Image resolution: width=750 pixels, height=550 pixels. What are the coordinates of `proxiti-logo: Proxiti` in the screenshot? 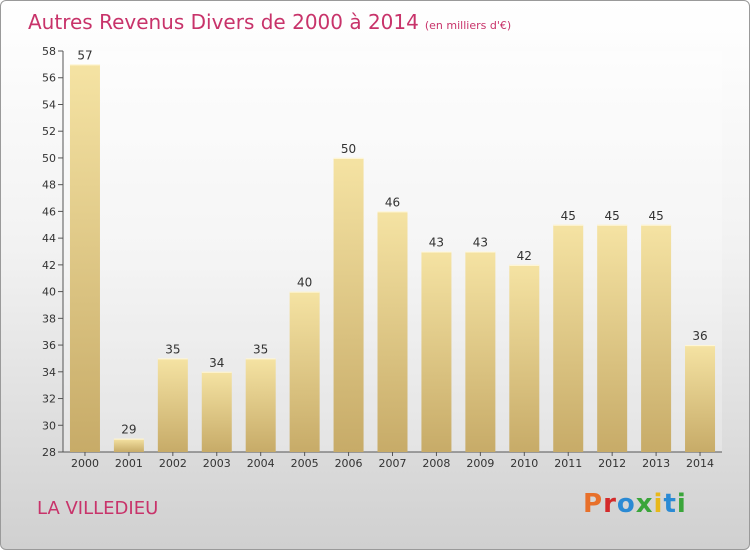 It's located at (635, 504).